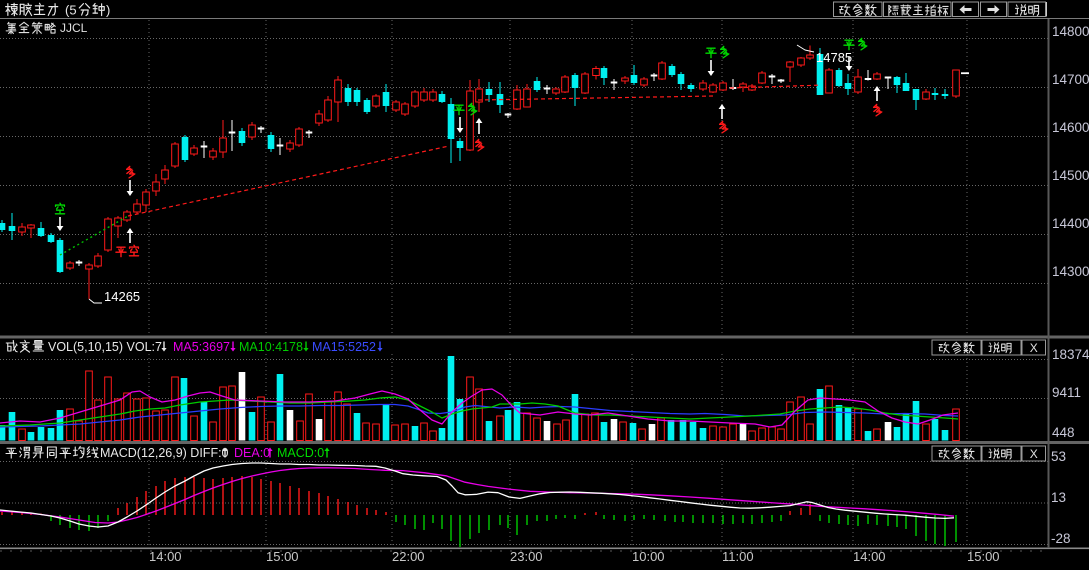 This screenshot has width=1089, height=570. What do you see at coordinates (105, 347) in the screenshot?
I see `svg-text: VOL(5,10,15) VOL:7` at bounding box center [105, 347].